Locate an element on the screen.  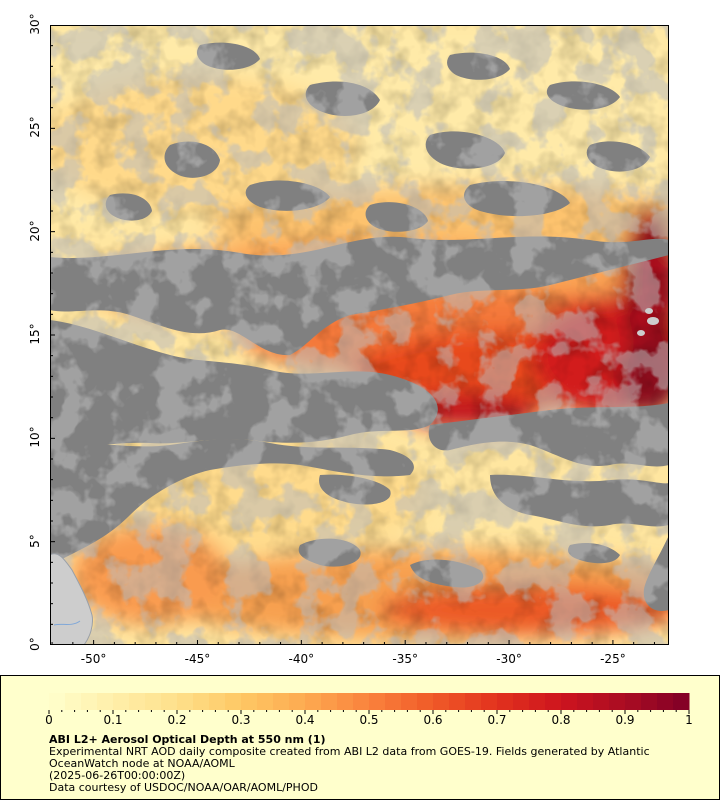
lon-tick-label: -40° is located at coordinates (301, 659).